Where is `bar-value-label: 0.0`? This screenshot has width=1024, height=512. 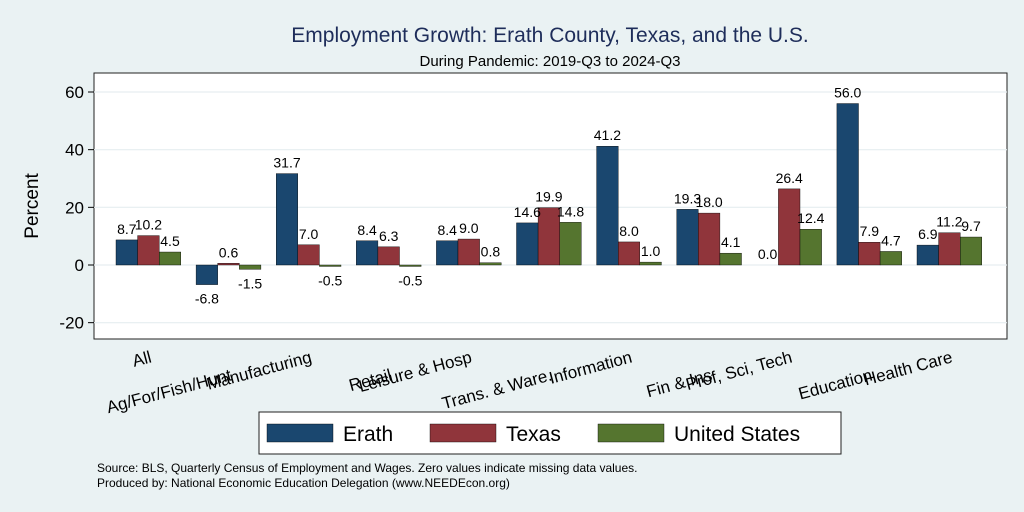 bar-value-label: 0.0 is located at coordinates (768, 254).